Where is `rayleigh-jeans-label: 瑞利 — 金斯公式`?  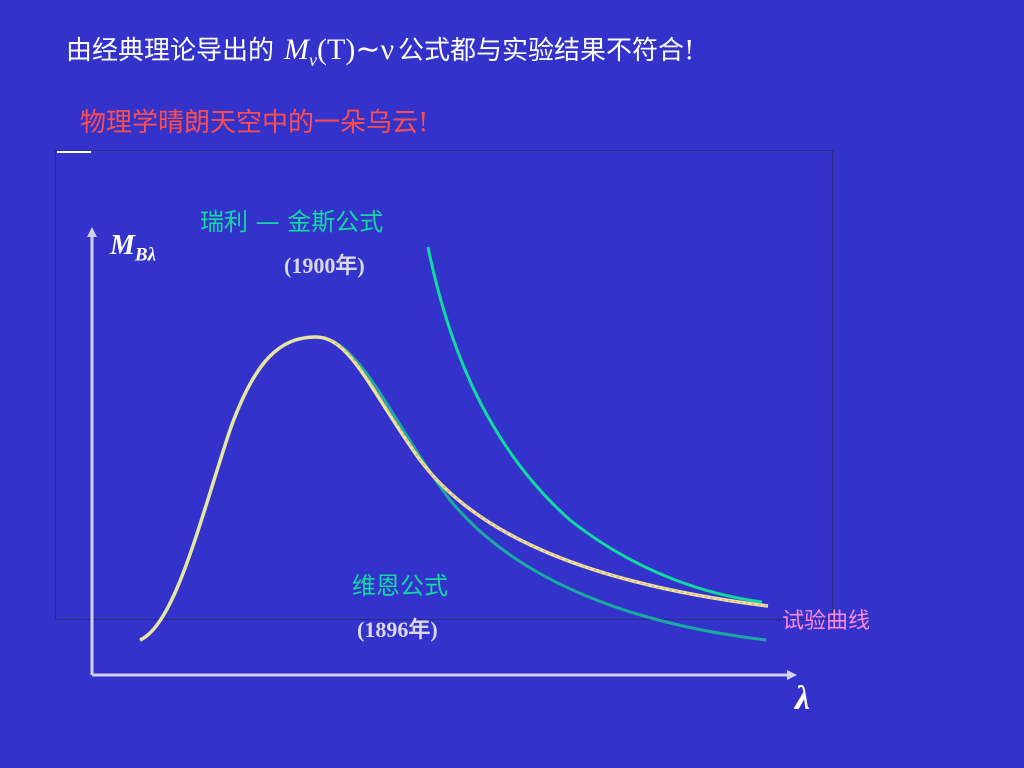
rayleigh-jeans-label: 瑞利 — 金斯公式 is located at coordinates (292, 222).